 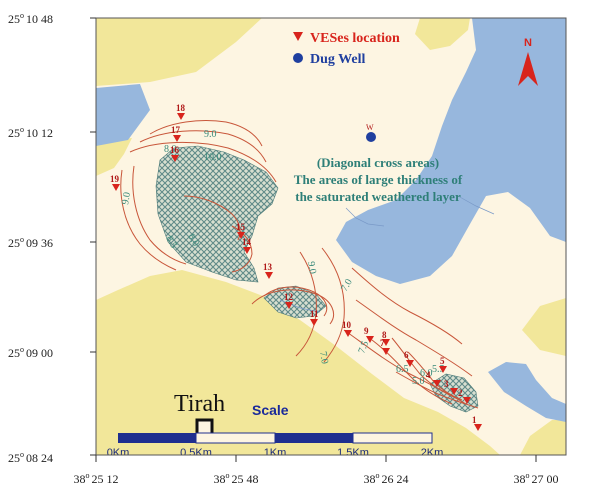 I want to click on contour-label: 7.0, so click(x=347, y=285).